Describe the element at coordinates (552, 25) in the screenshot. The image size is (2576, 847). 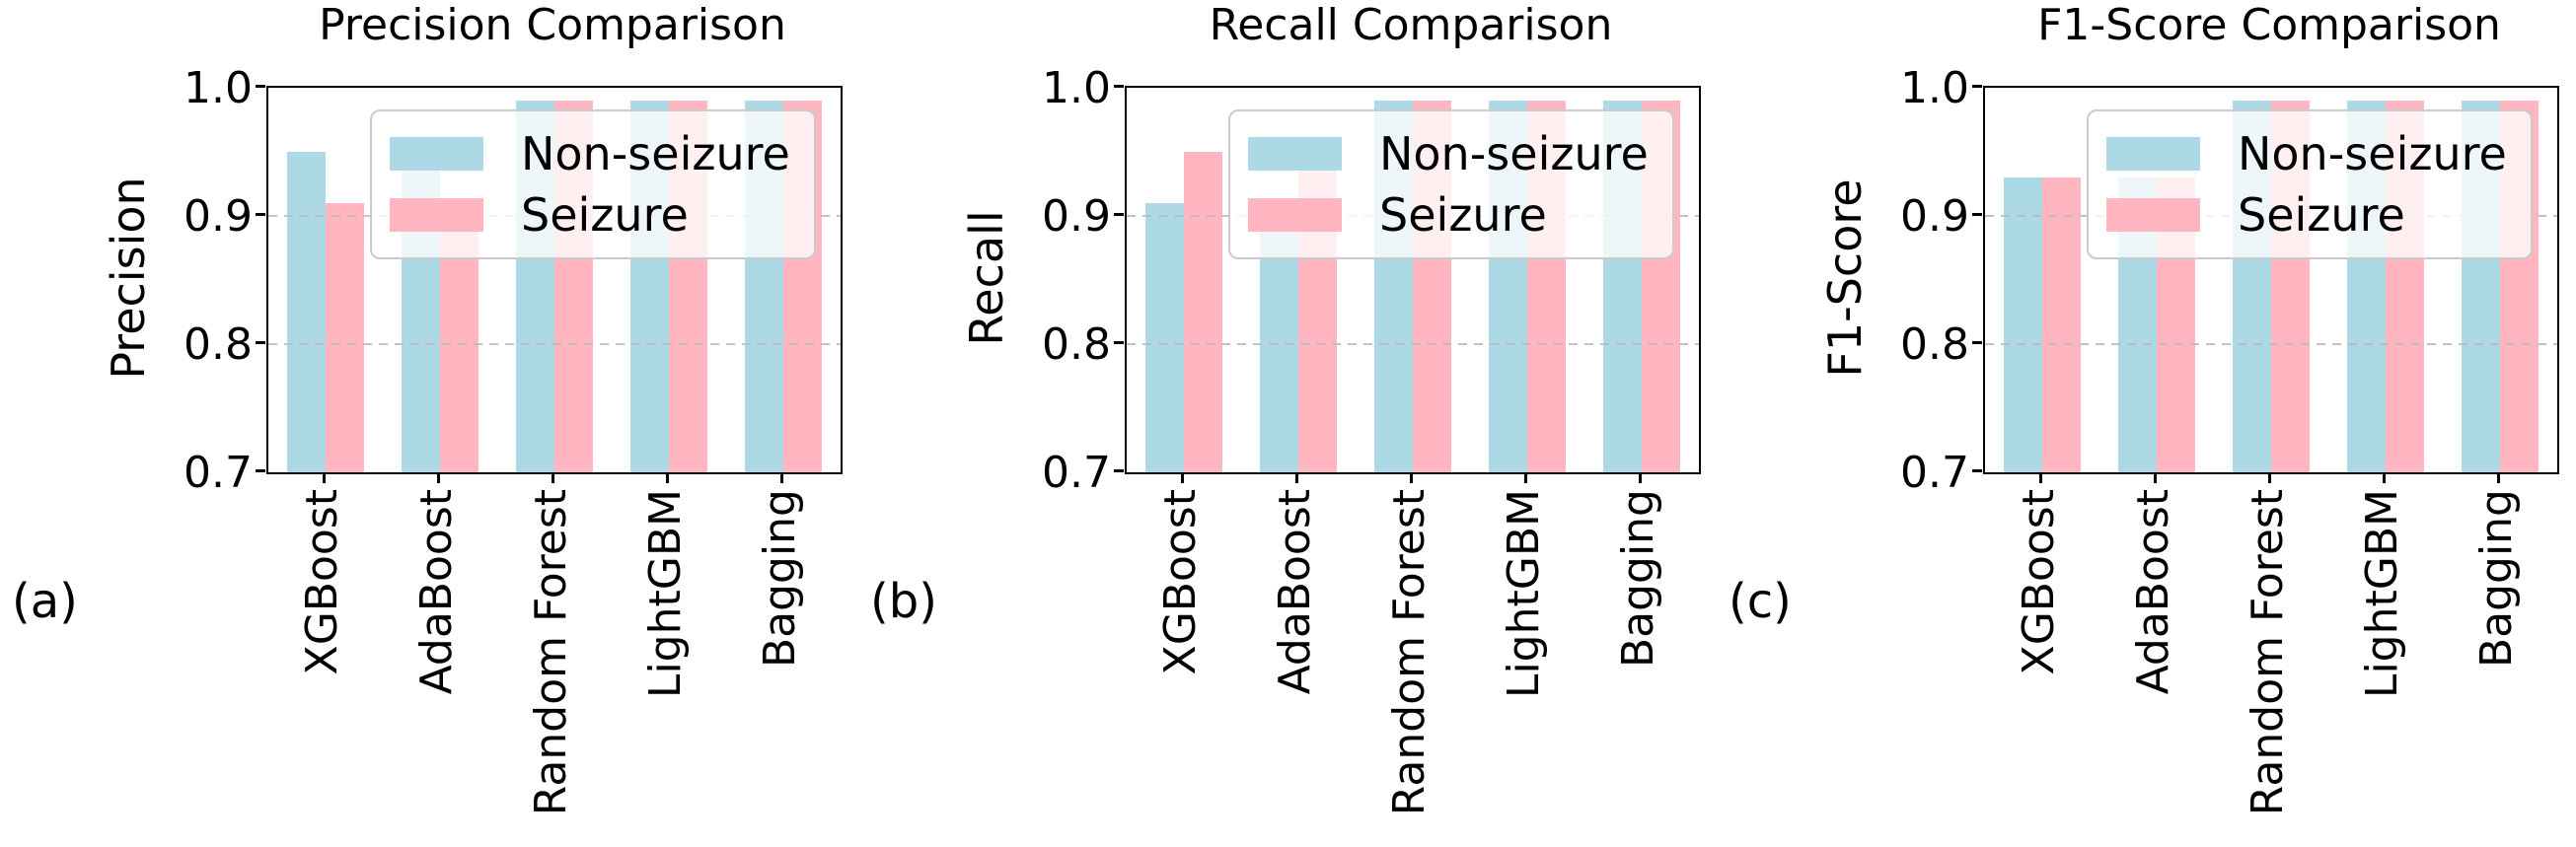
I see `chart-title: Precision Comparison` at that location.